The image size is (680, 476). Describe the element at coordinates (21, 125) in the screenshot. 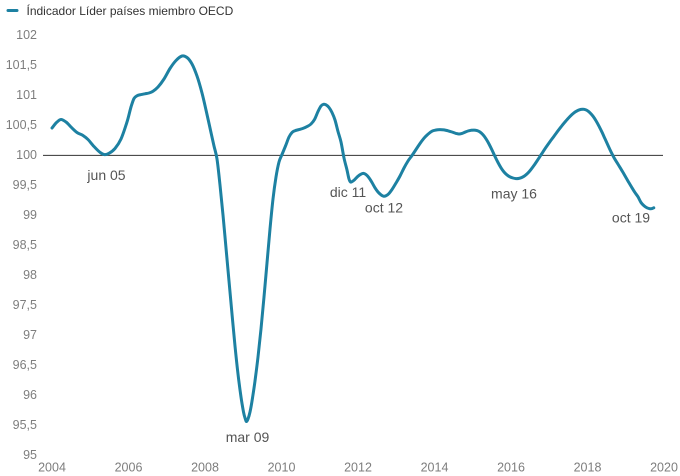

I see `svg-text: 100,5` at that location.